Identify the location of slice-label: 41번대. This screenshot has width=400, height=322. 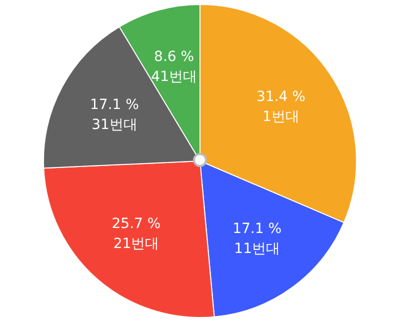
(174, 77).